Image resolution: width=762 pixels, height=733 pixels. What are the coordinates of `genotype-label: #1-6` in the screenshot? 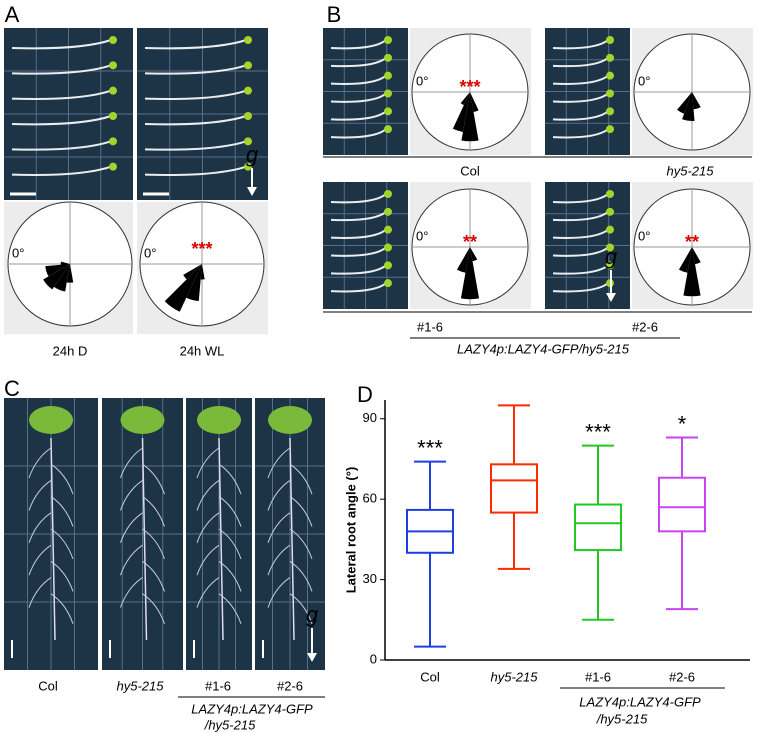 It's located at (218, 685).